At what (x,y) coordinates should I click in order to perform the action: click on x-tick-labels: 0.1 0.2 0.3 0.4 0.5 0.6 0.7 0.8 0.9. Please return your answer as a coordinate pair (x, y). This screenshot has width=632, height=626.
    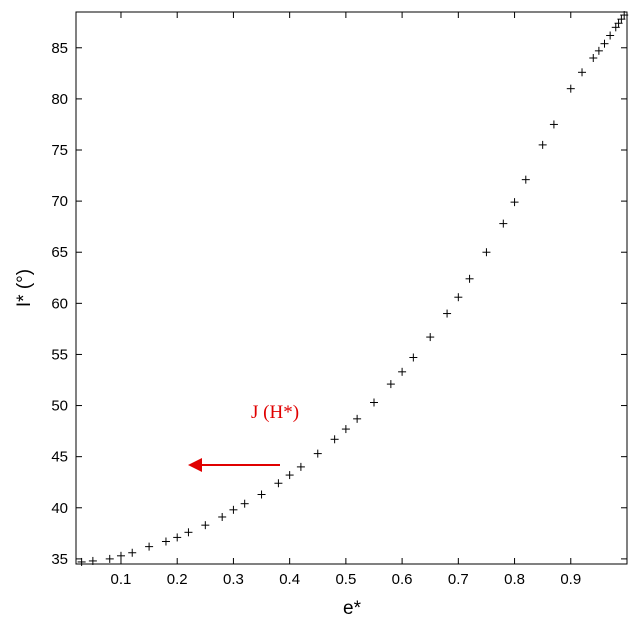
    Looking at the image, I should click on (346, 579).